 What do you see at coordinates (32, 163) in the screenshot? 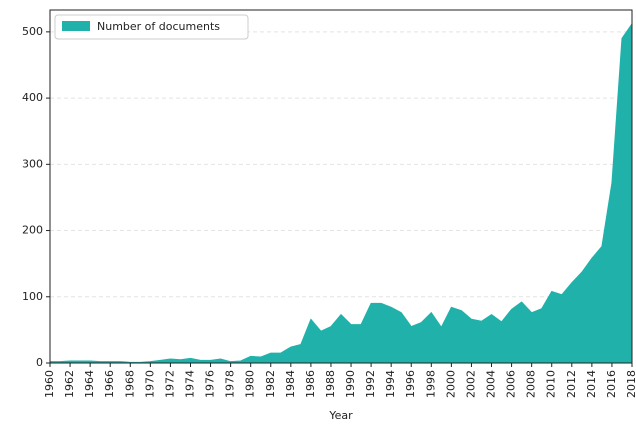
I see `y-tick-label: 300` at bounding box center [32, 163].